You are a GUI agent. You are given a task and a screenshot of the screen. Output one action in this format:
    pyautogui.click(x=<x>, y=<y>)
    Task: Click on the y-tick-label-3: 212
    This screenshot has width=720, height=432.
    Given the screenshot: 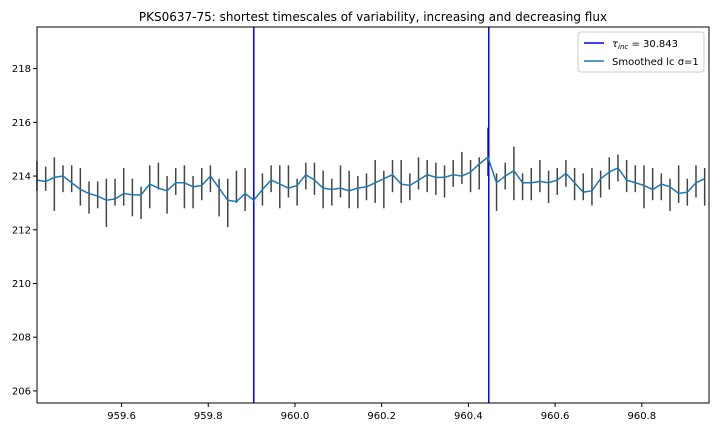 What is the action you would take?
    pyautogui.click(x=21, y=230)
    